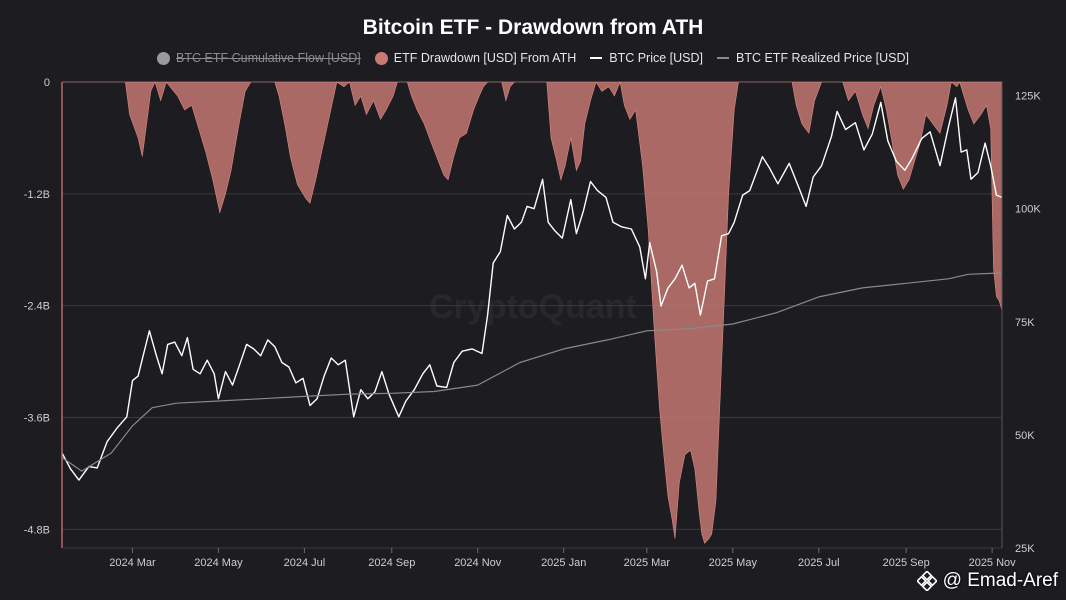  Describe the element at coordinates (926, 581) in the screenshot. I see `binance-logo-icon` at that location.